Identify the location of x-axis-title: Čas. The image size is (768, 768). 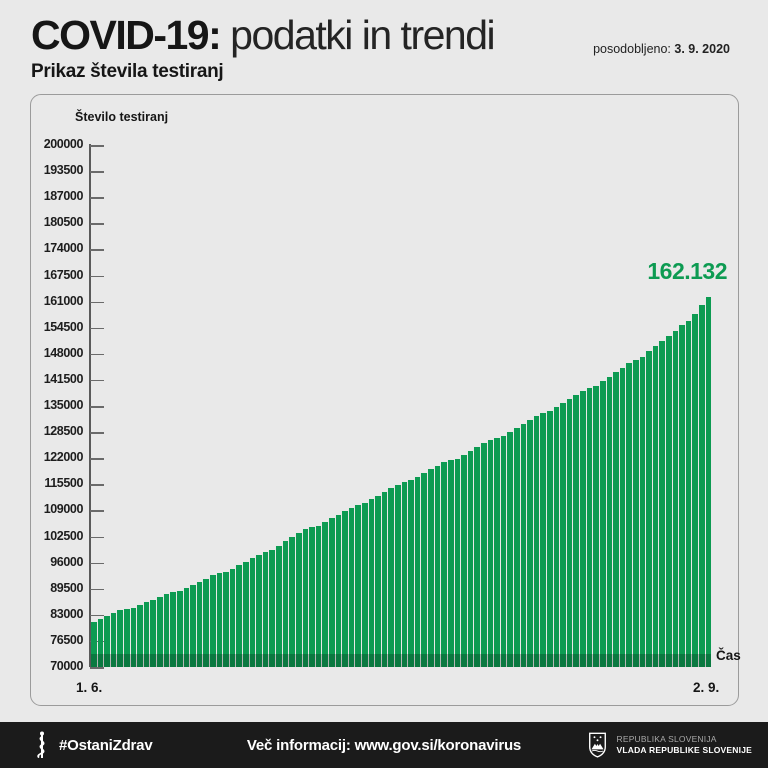
(728, 655).